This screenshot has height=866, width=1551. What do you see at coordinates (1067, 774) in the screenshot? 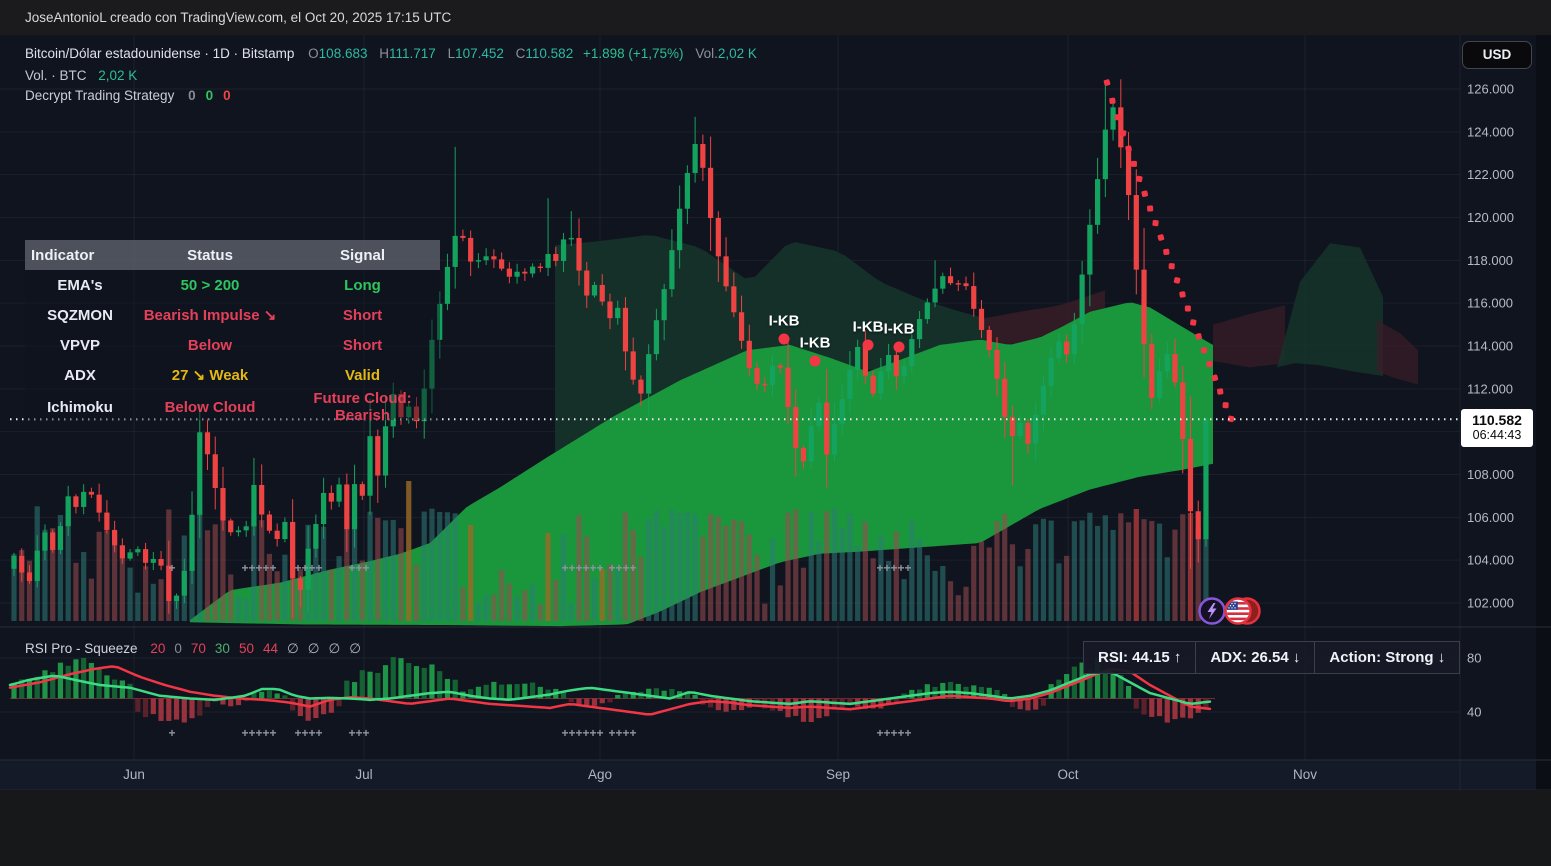
I see `svg-text: Oct` at bounding box center [1067, 774].